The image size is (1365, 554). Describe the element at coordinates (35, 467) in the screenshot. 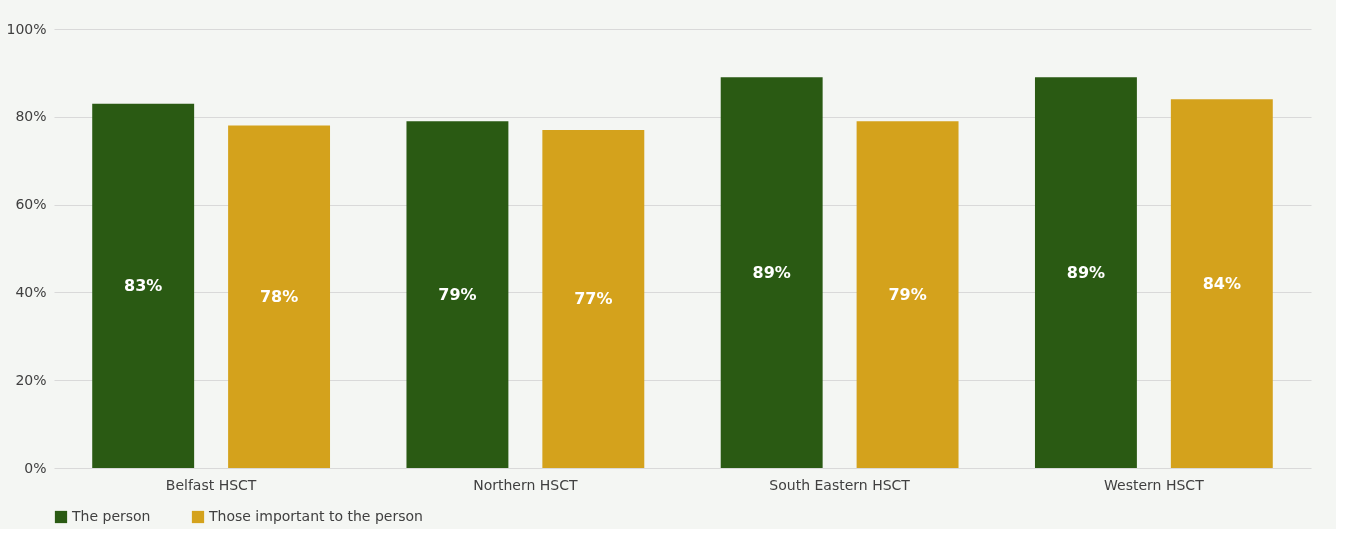

I see `y-tick-label: 0%` at that location.